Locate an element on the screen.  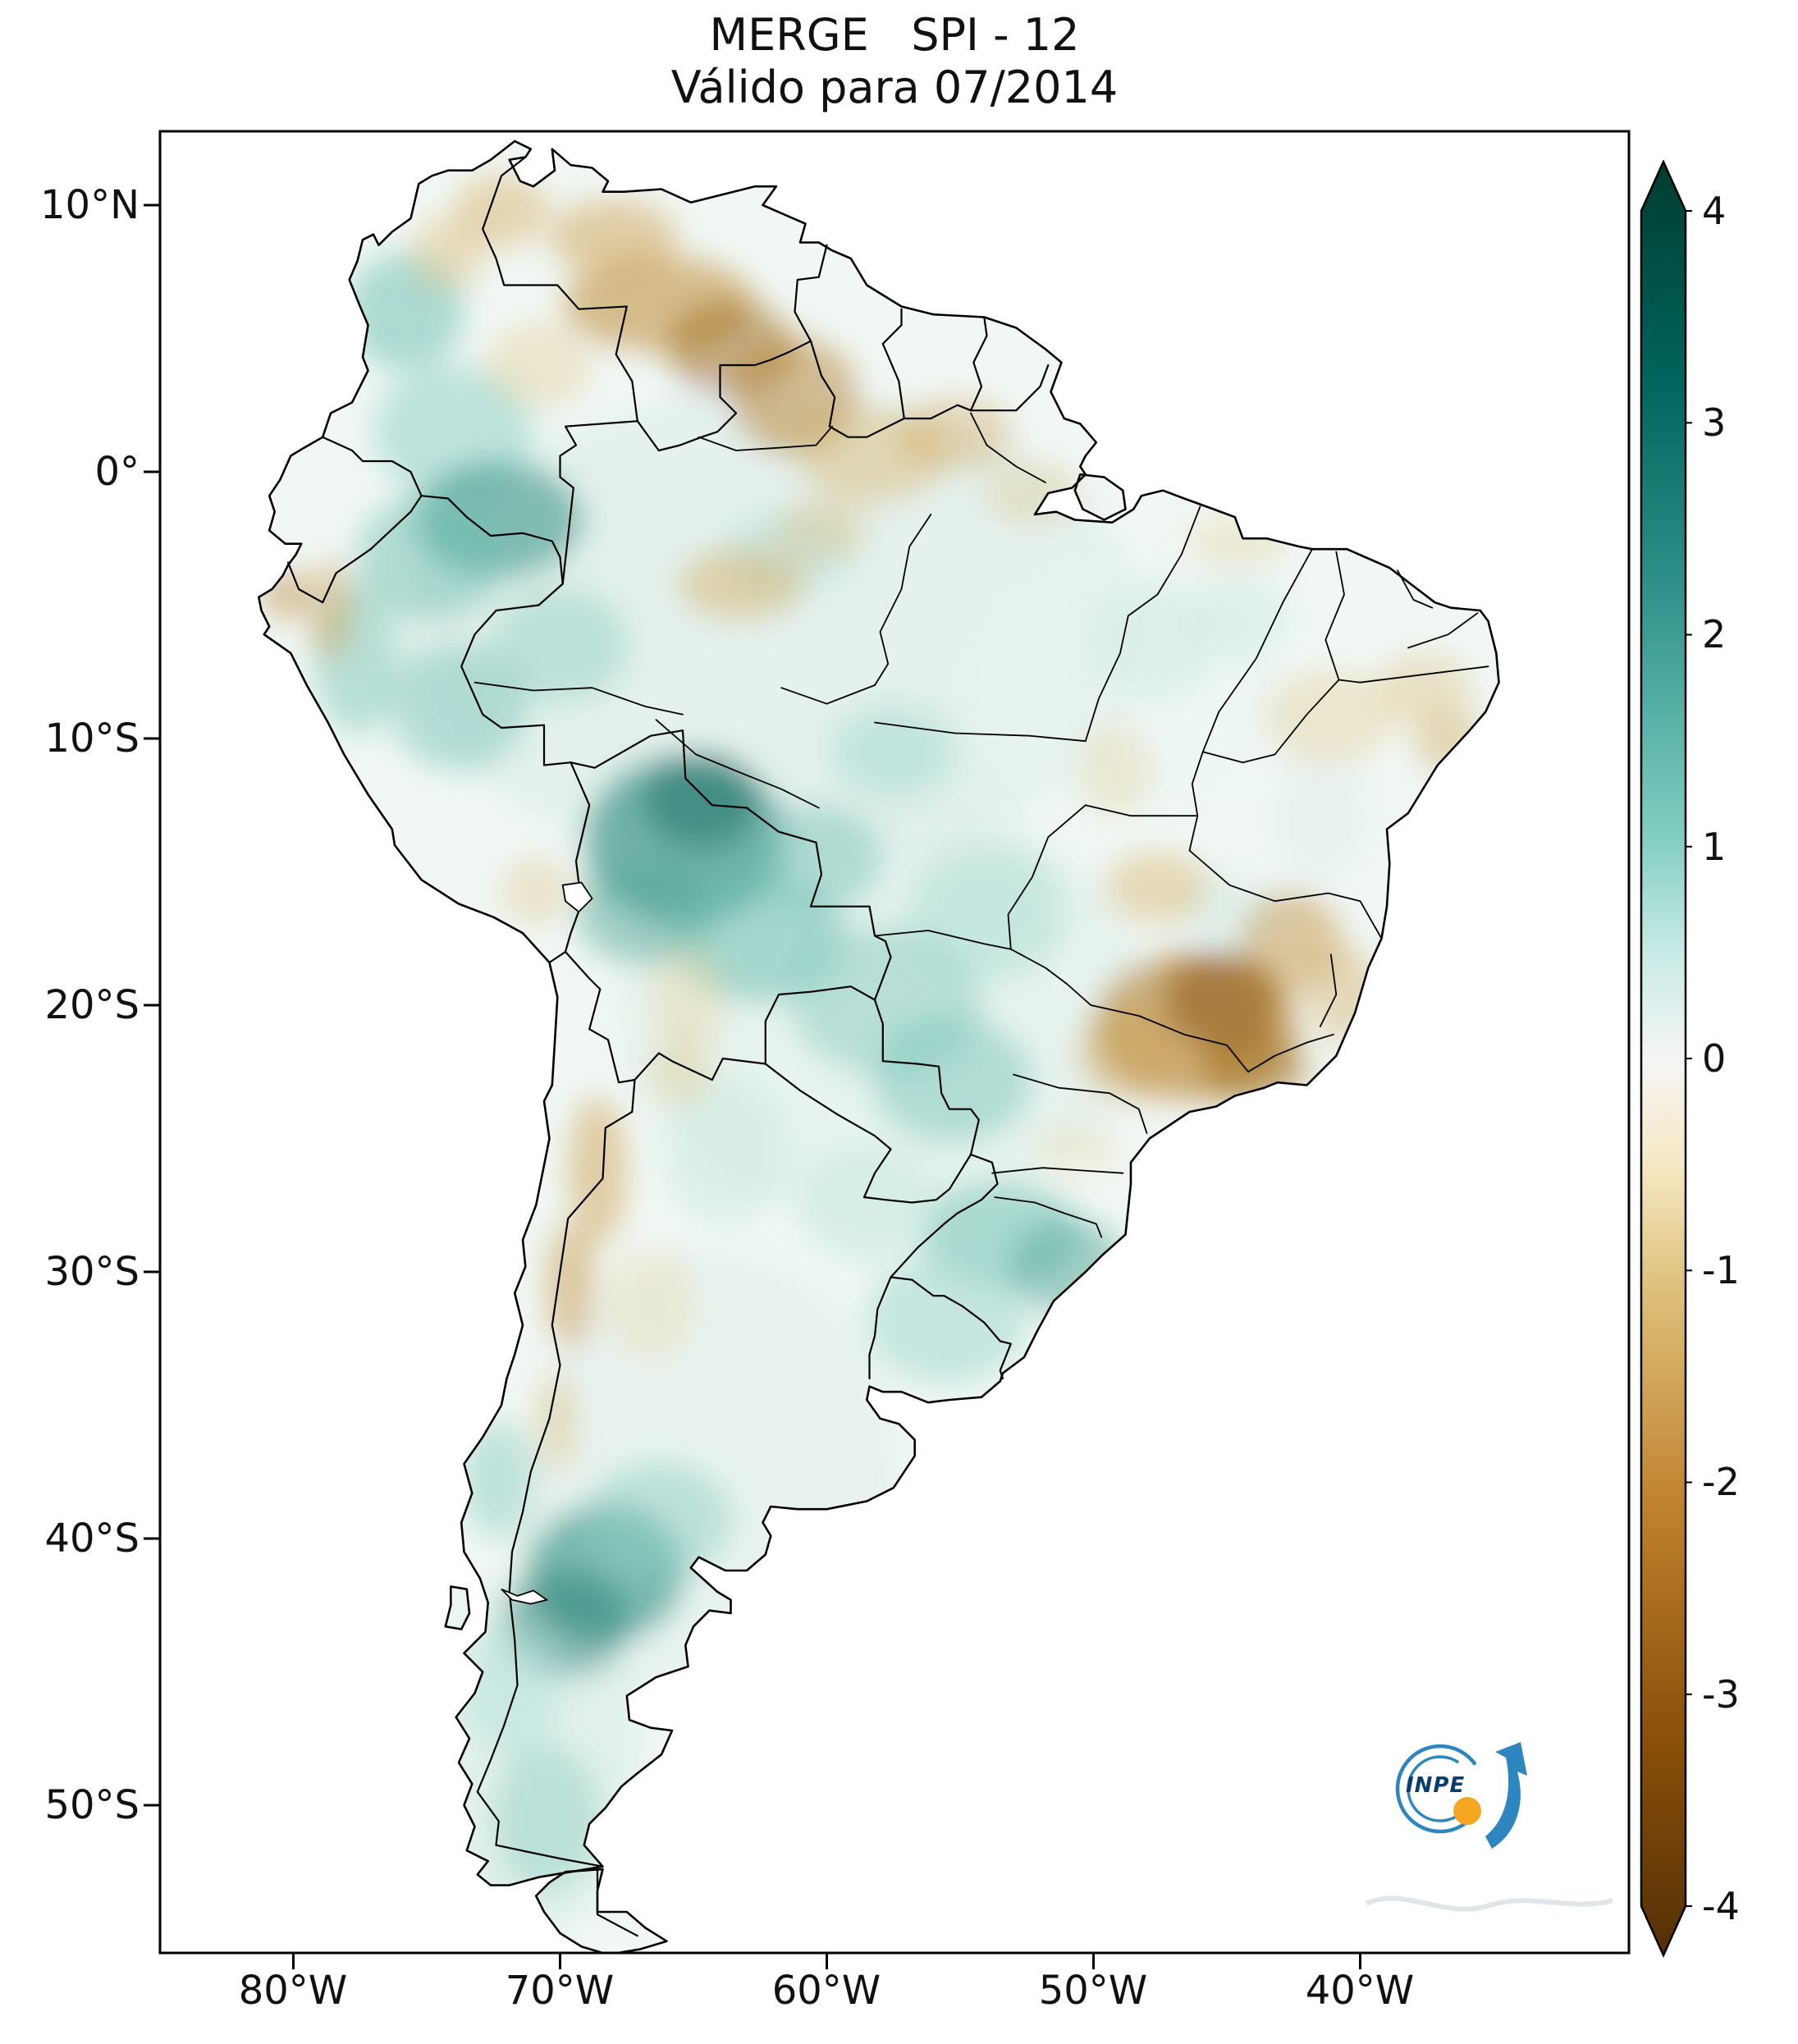
watermark-squiggle is located at coordinates (1489, 1903).